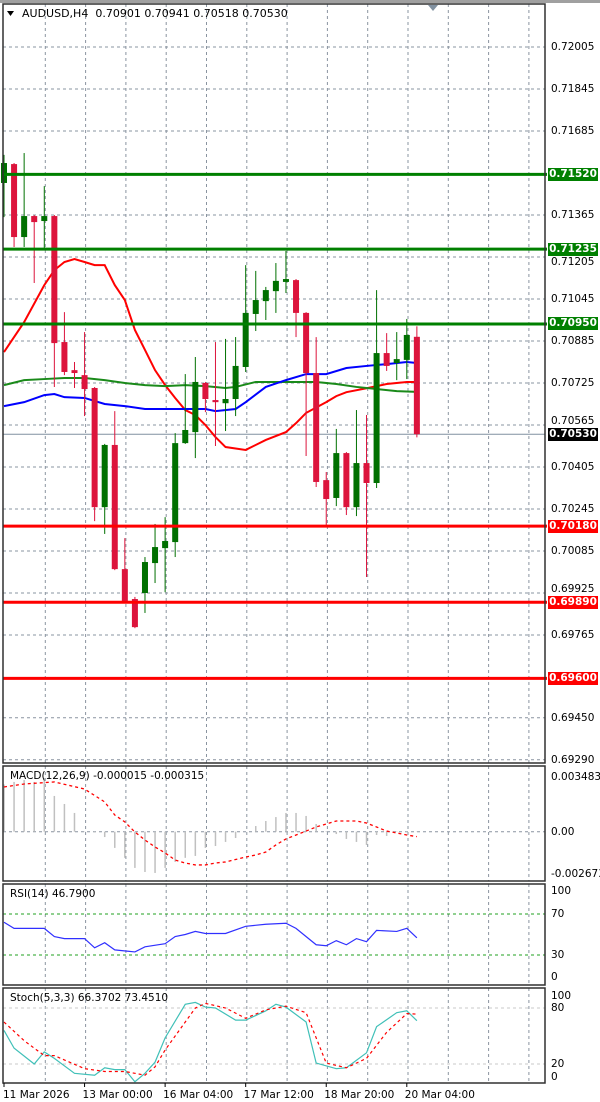 This screenshot has height=1102, width=600. Describe the element at coordinates (210, 823) in the screenshot. I see `macd-signal-line` at that location.